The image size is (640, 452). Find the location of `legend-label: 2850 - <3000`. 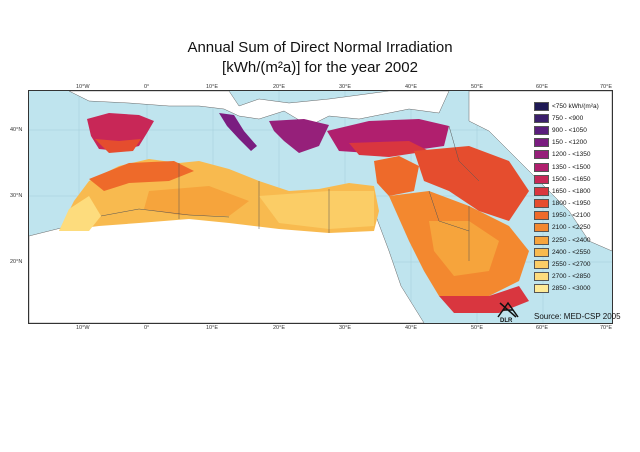

legend-label: 2850 - <3000 is located at coordinates (571, 289).